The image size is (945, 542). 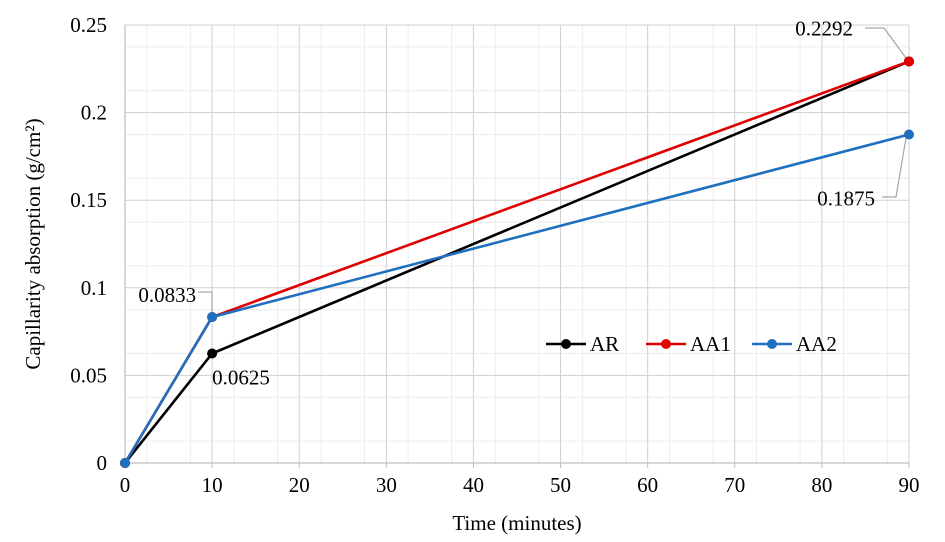 I want to click on x-axis-title: Time (minutes), so click(x=516, y=523).